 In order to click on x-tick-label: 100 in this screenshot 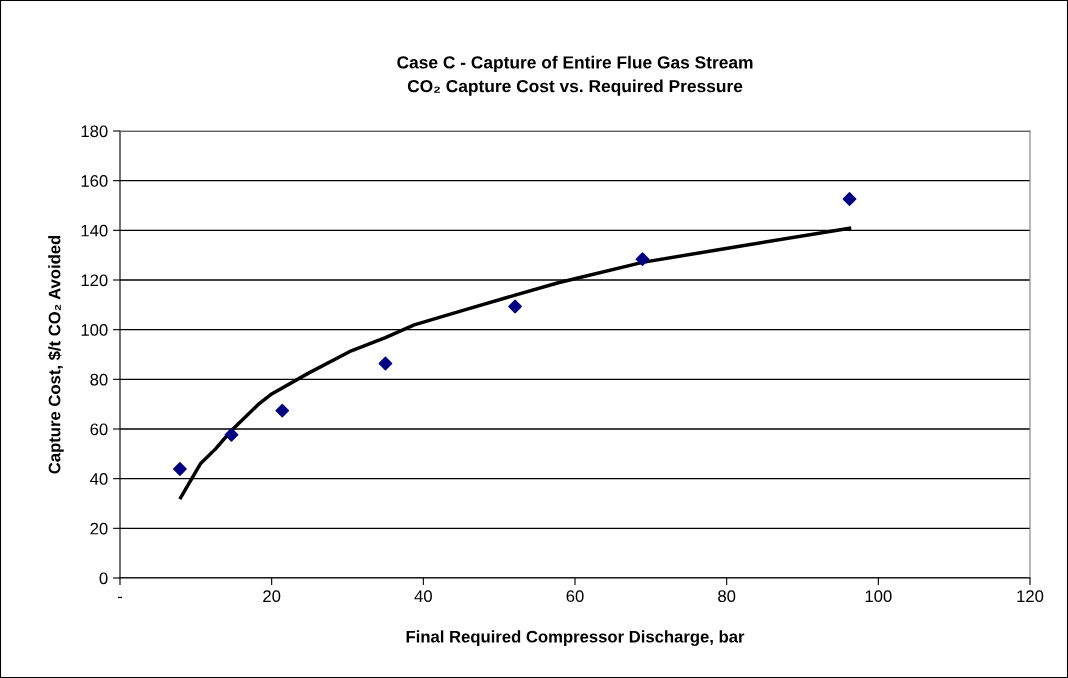, I will do `click(878, 596)`.